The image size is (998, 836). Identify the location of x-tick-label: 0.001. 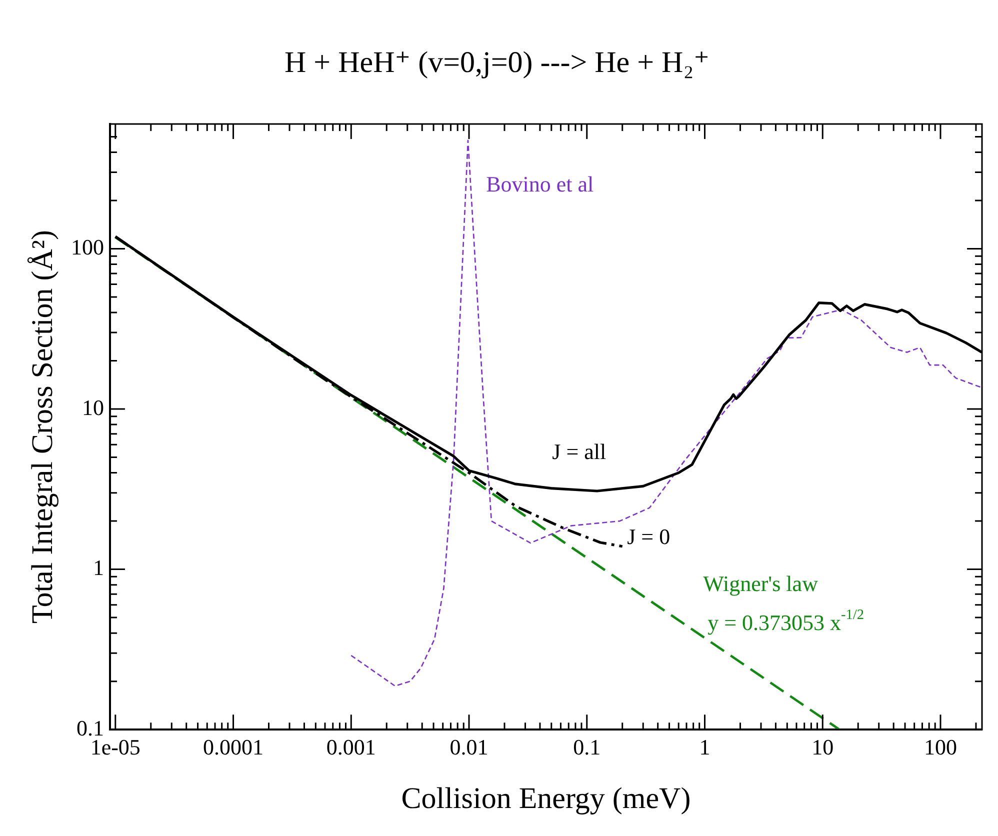
(351, 747).